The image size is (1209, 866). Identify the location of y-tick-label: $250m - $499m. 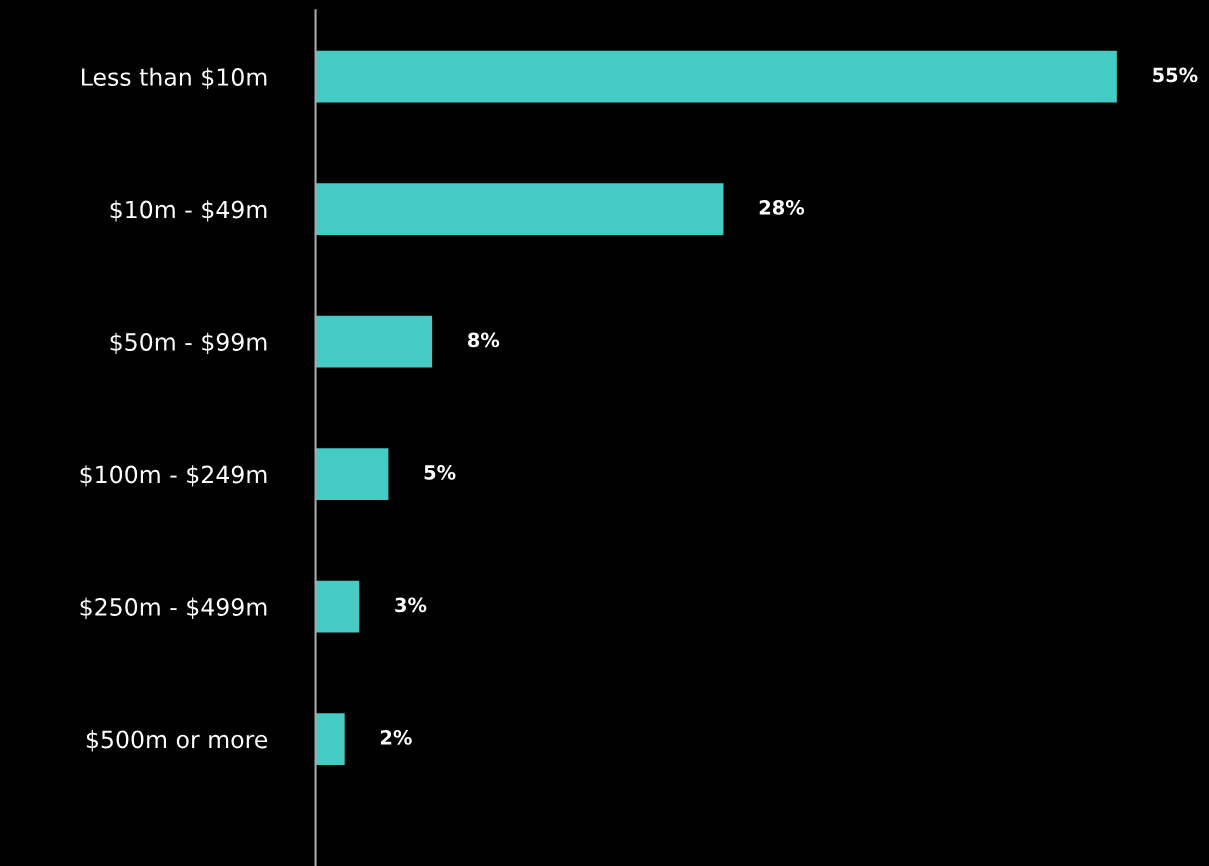
(173, 608).